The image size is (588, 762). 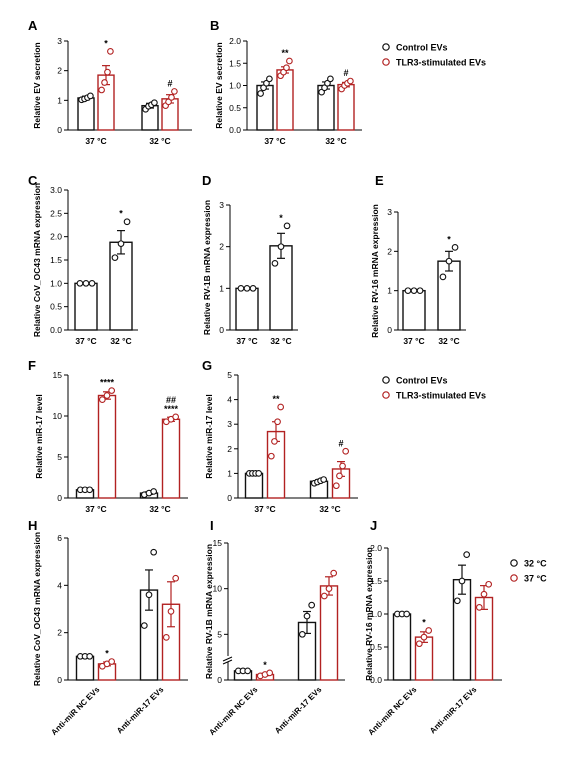 I want to click on significance-label: #, so click(x=340, y=443).